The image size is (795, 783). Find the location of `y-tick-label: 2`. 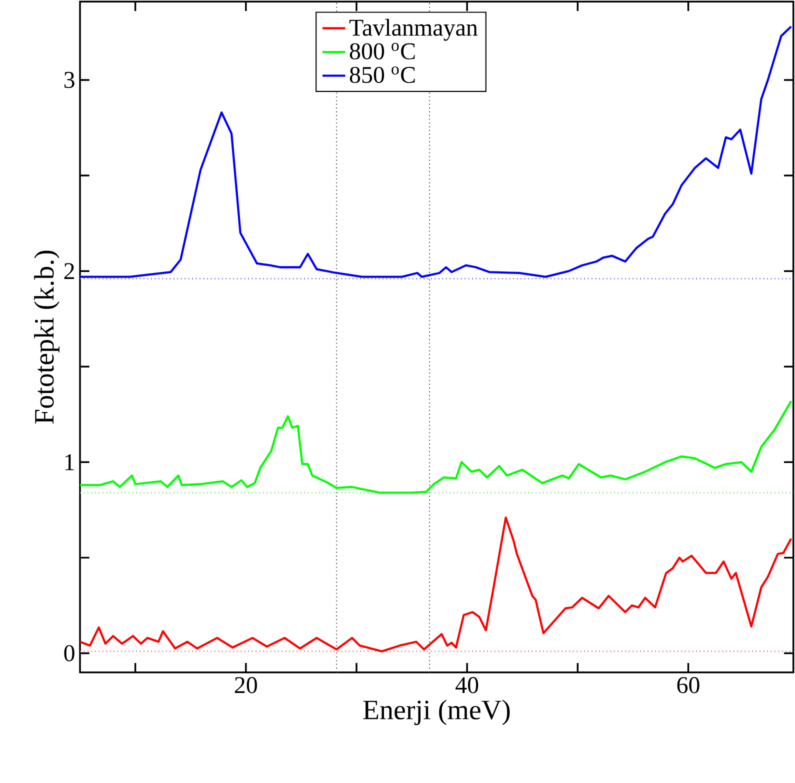

y-tick-label: 2 is located at coordinates (69, 271).